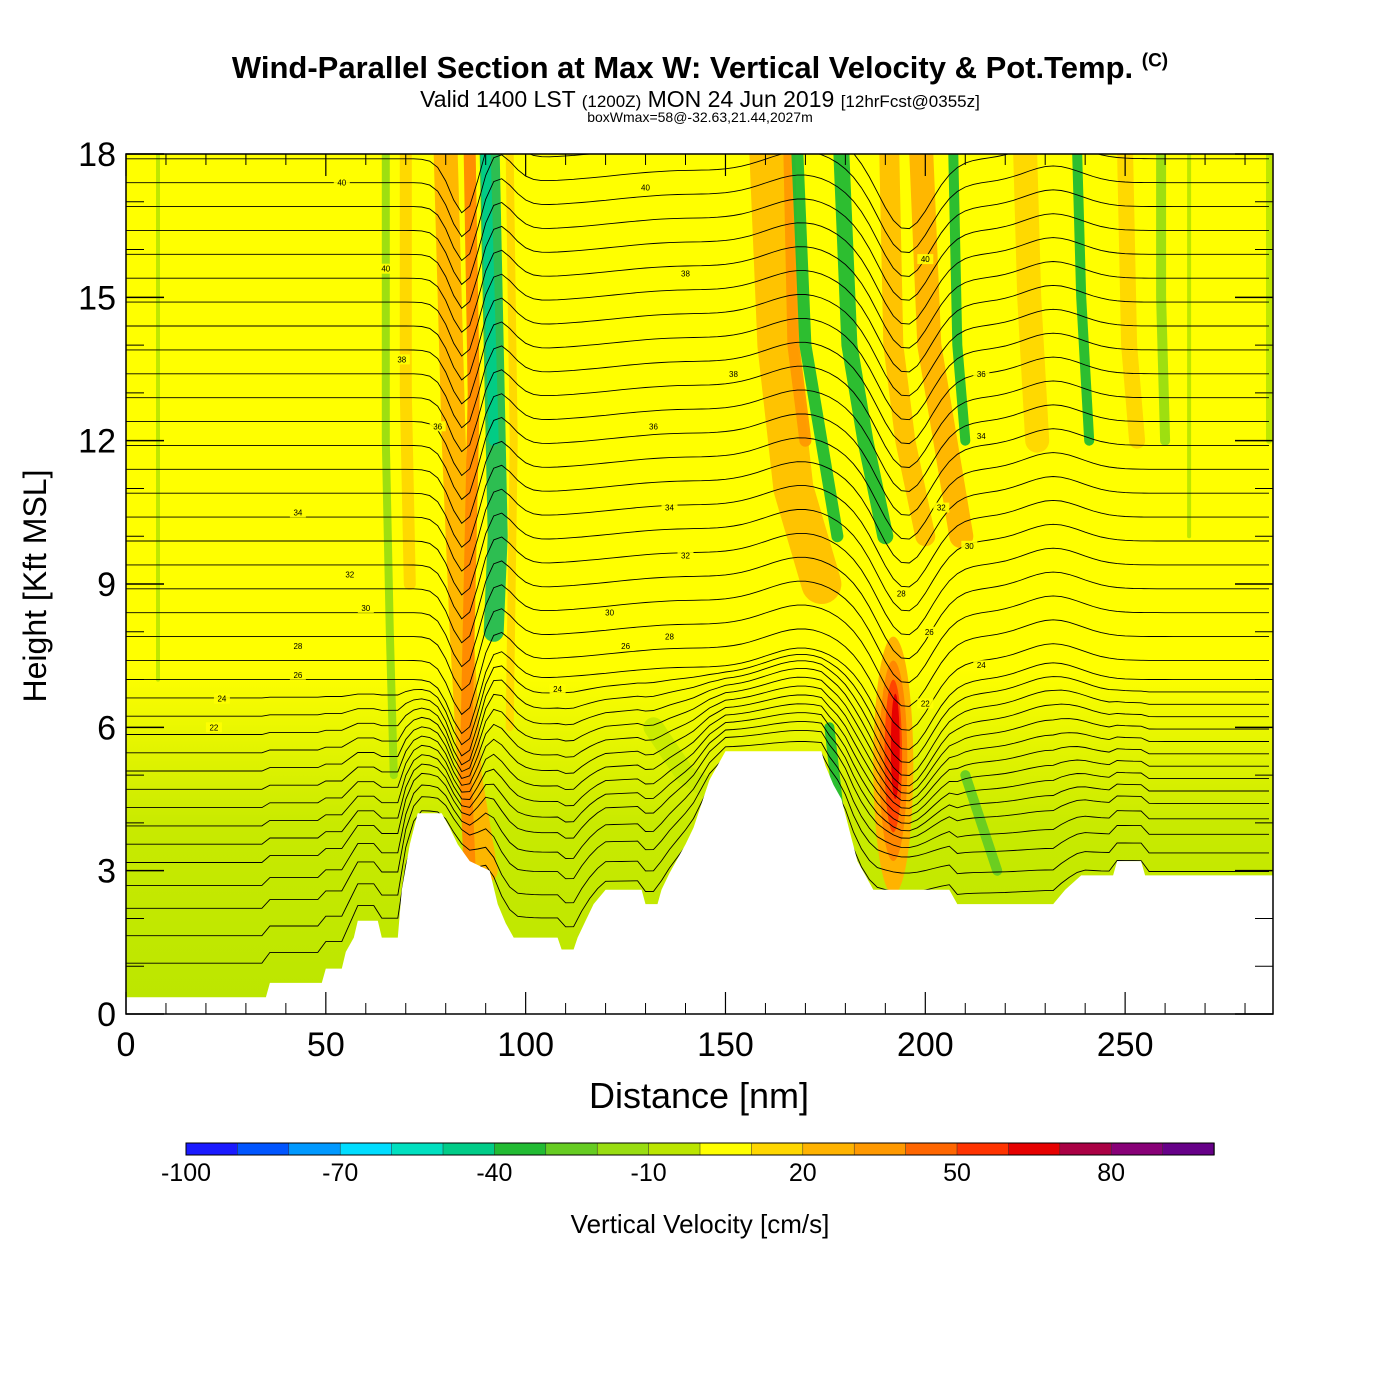 The width and height of the screenshot is (1400, 1400). I want to click on contour-label-text: 24, so click(557, 689).